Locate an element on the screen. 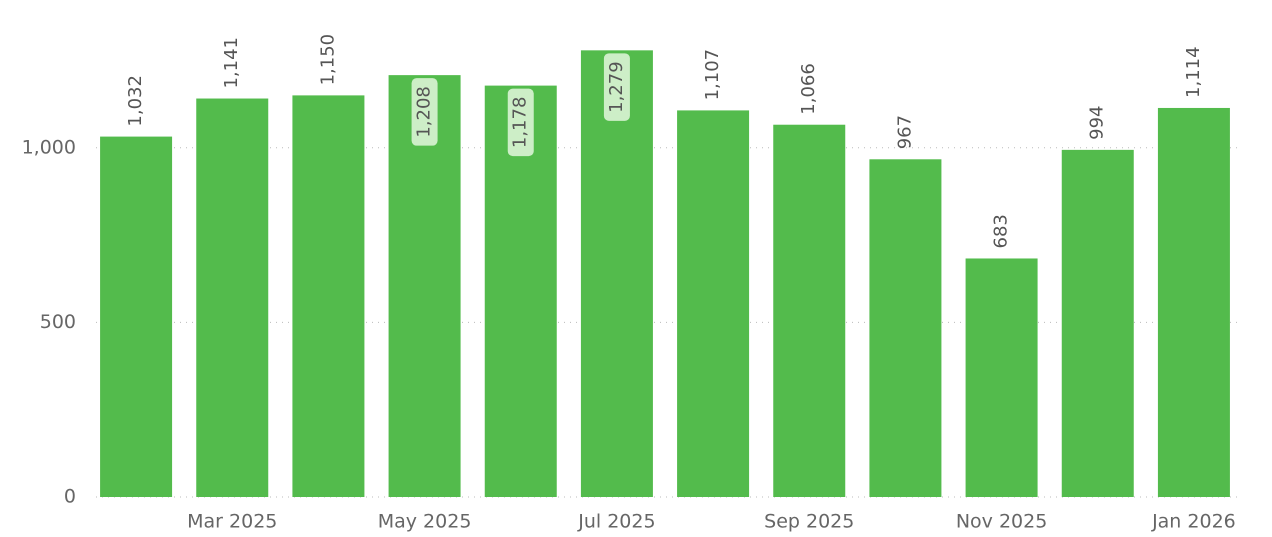  x-tick-label: Mar 2025 is located at coordinates (232, 522).